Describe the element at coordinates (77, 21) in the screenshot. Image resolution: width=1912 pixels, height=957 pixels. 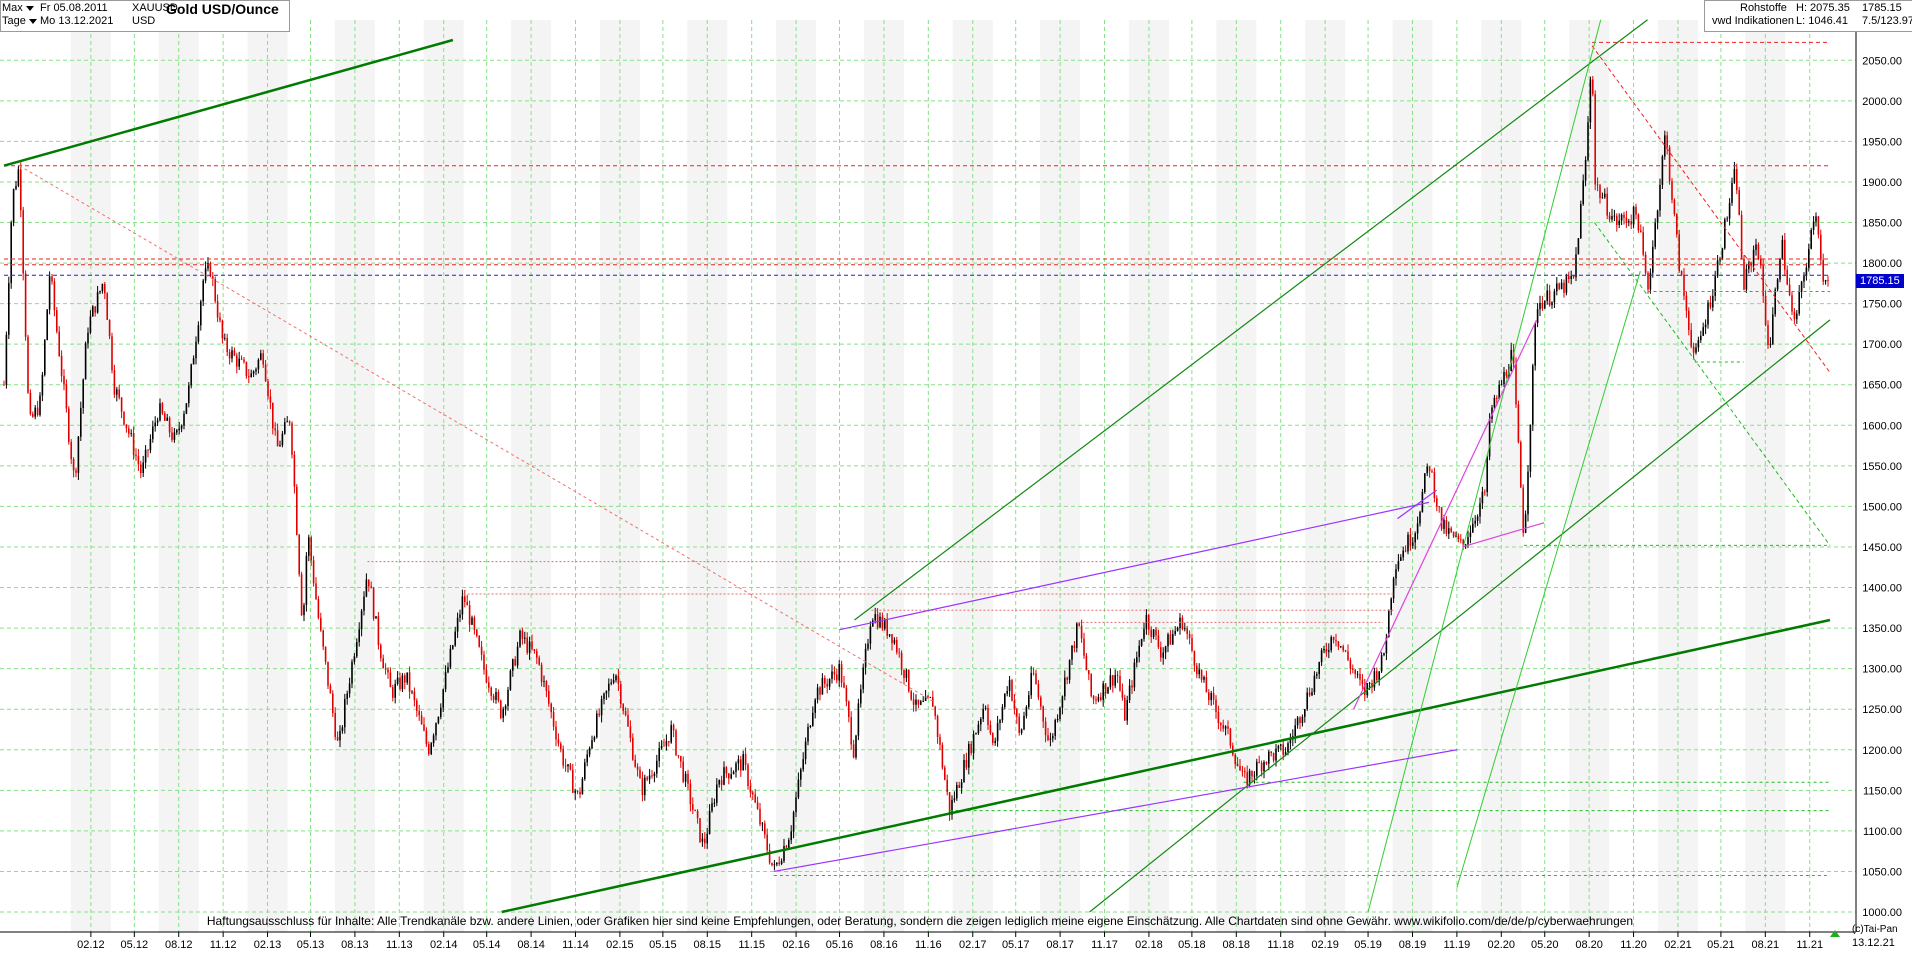
I see `range-to: Mo 13.12.2021` at that location.